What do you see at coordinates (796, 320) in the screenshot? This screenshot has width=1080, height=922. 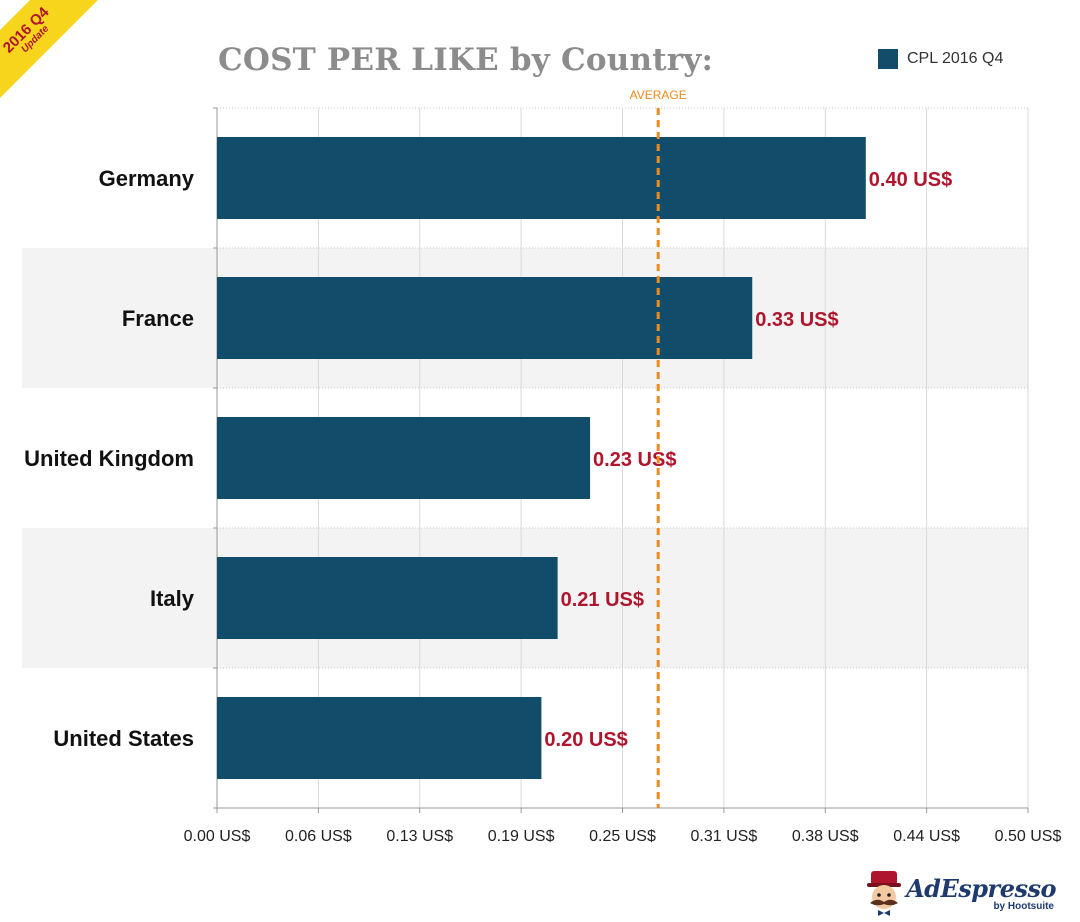 I see `data-label: 0.33 US$` at bounding box center [796, 320].